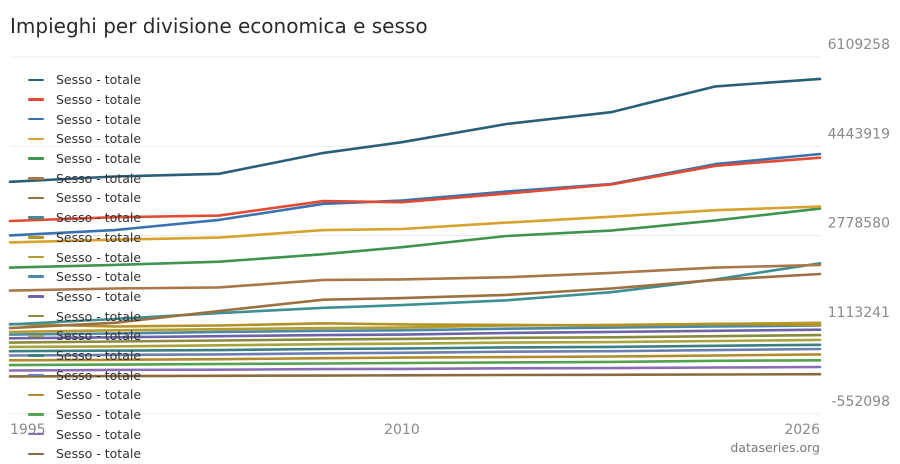 This screenshot has width=900, height=464. Describe the element at coordinates (859, 45) in the screenshot. I see `y-tick-label: 6109258` at that location.